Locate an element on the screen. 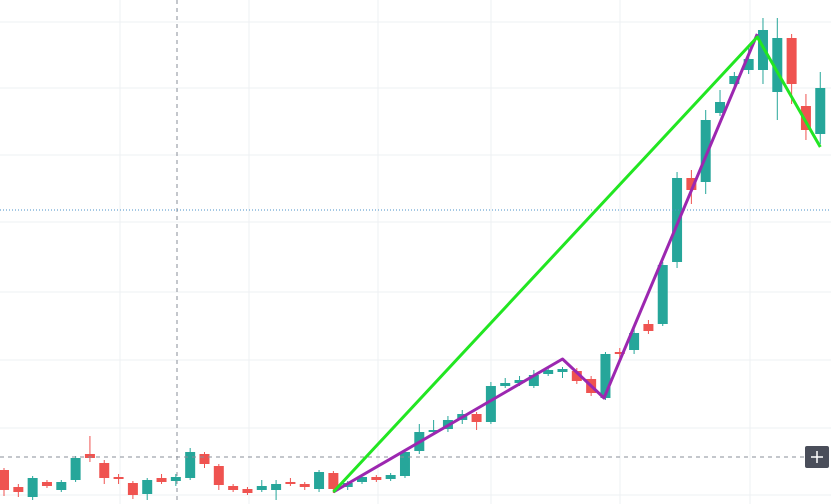 This screenshot has width=831, height=504. add-button is located at coordinates (817, 457).